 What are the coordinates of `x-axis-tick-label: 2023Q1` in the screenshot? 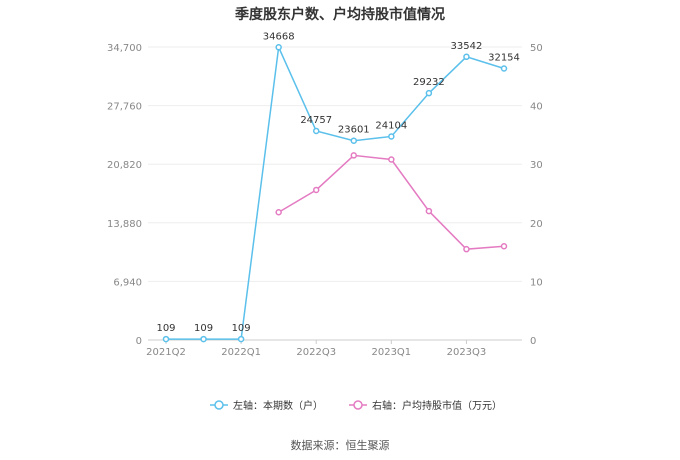 It's located at (391, 352).